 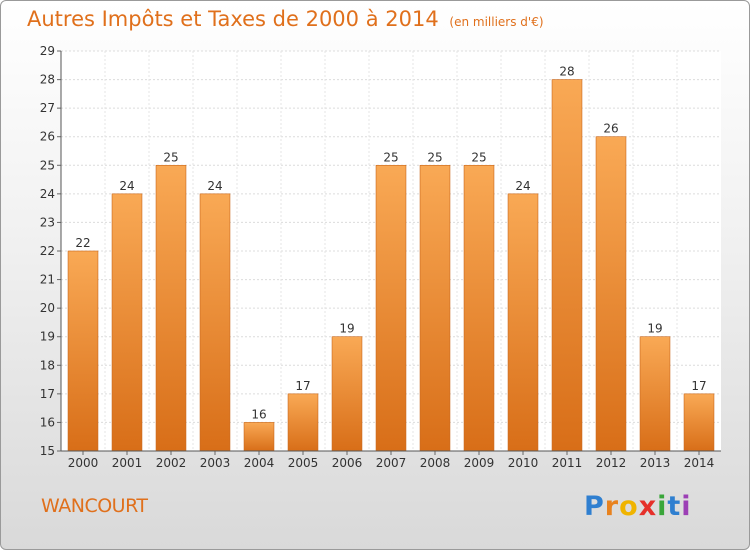 I want to click on x-tick-label: 2011, so click(x=567, y=463).